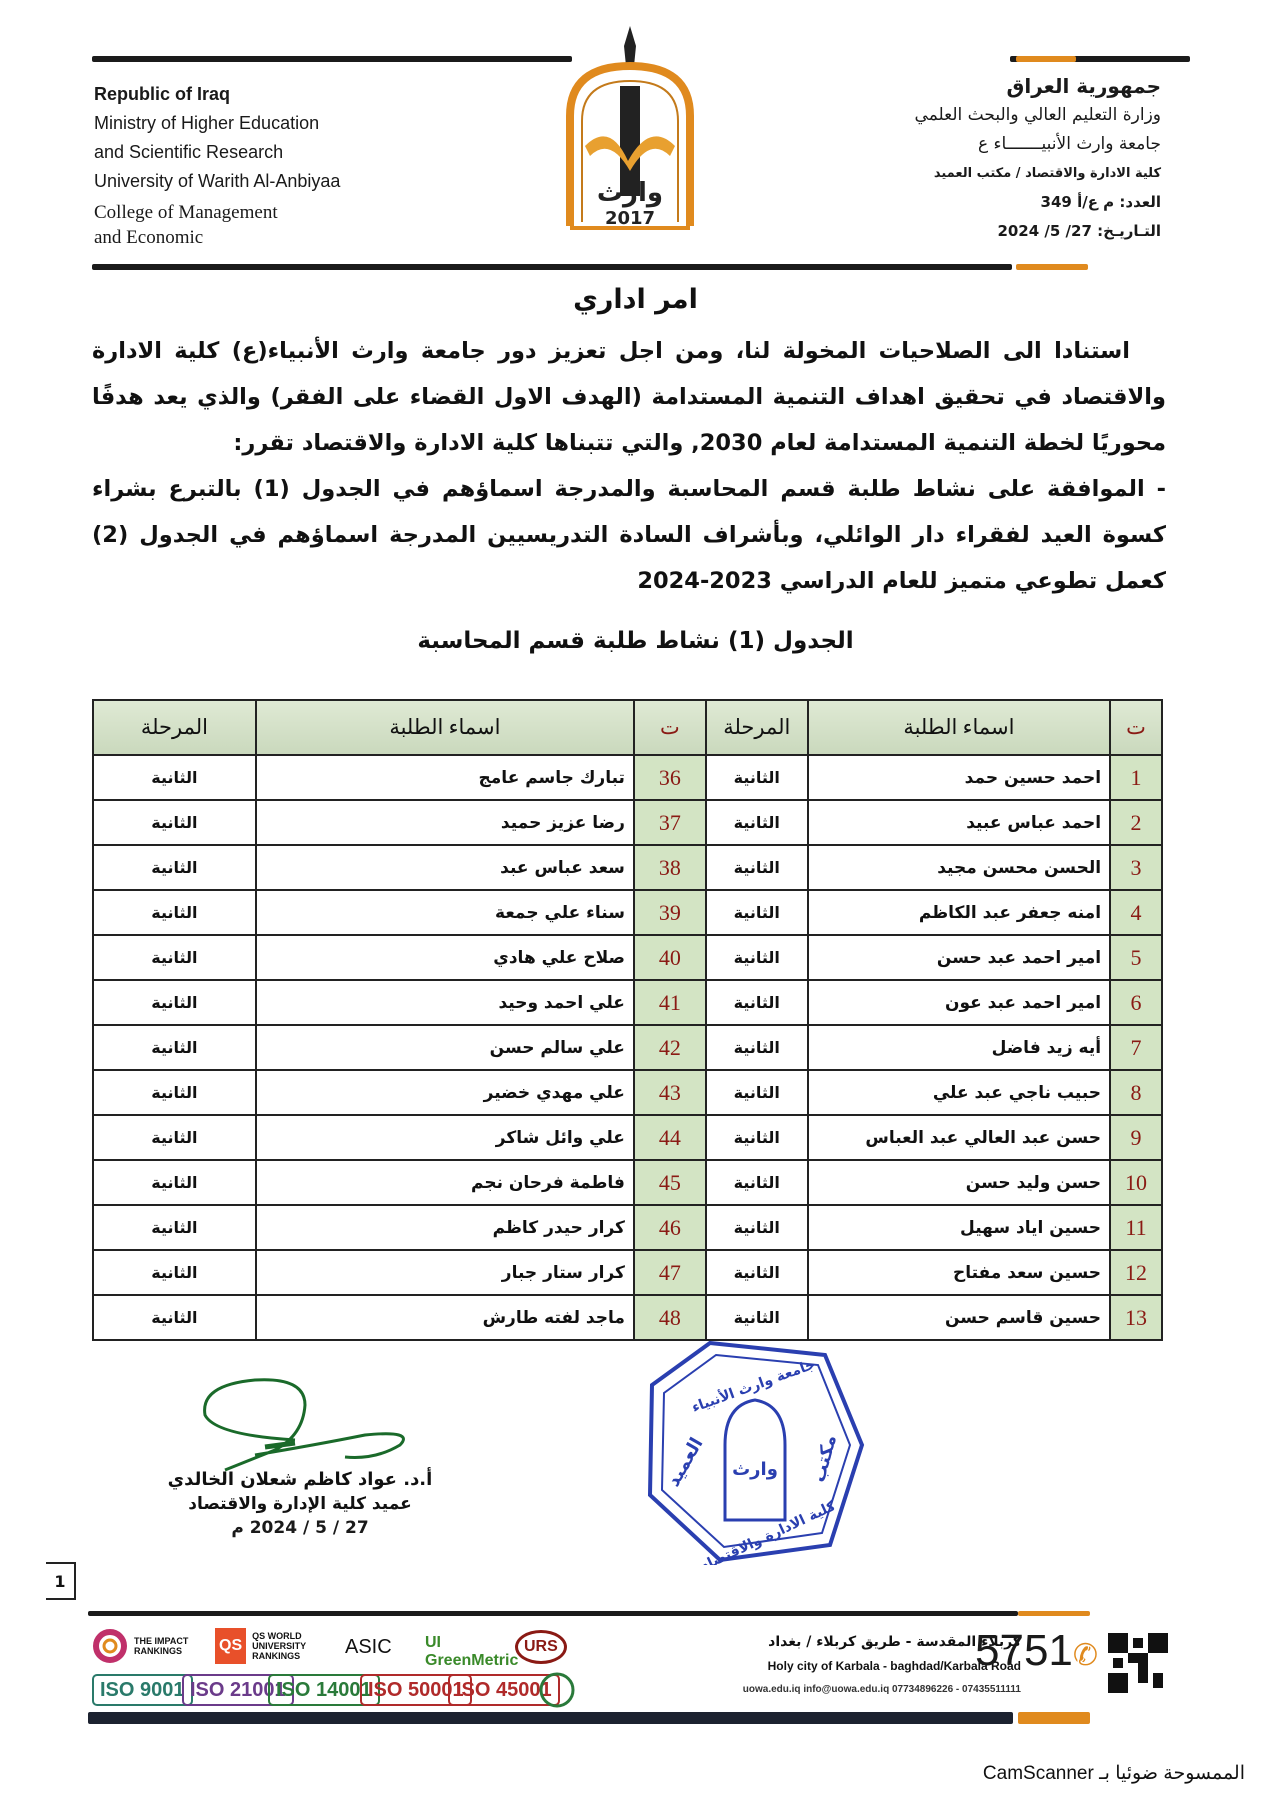  I want to click on urs-logo: URS, so click(541, 1647).